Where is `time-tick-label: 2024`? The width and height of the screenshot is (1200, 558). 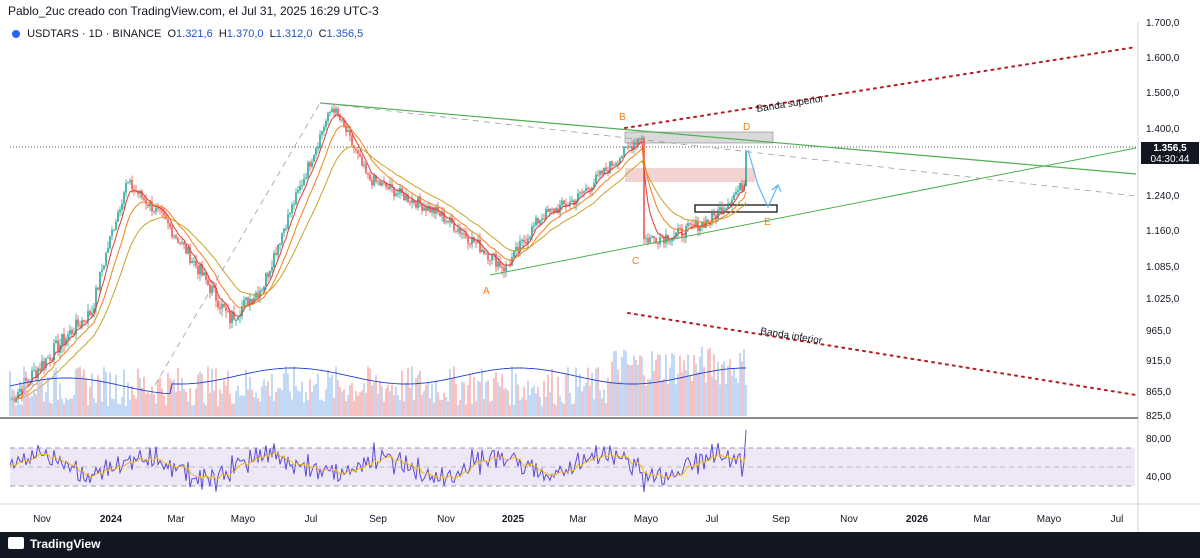
time-tick-label: 2024 is located at coordinates (111, 519).